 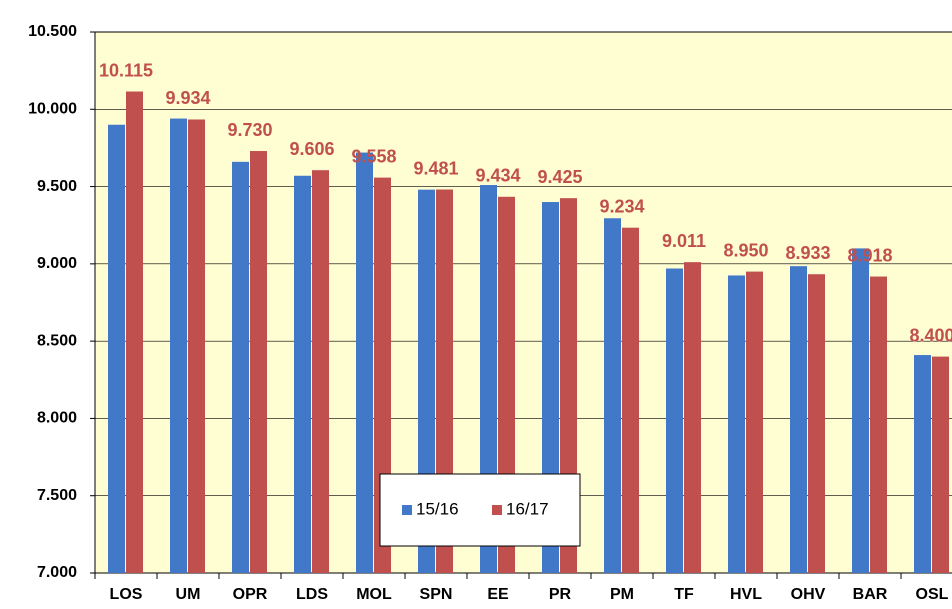 I want to click on data-label: 9.558, so click(x=373, y=156).